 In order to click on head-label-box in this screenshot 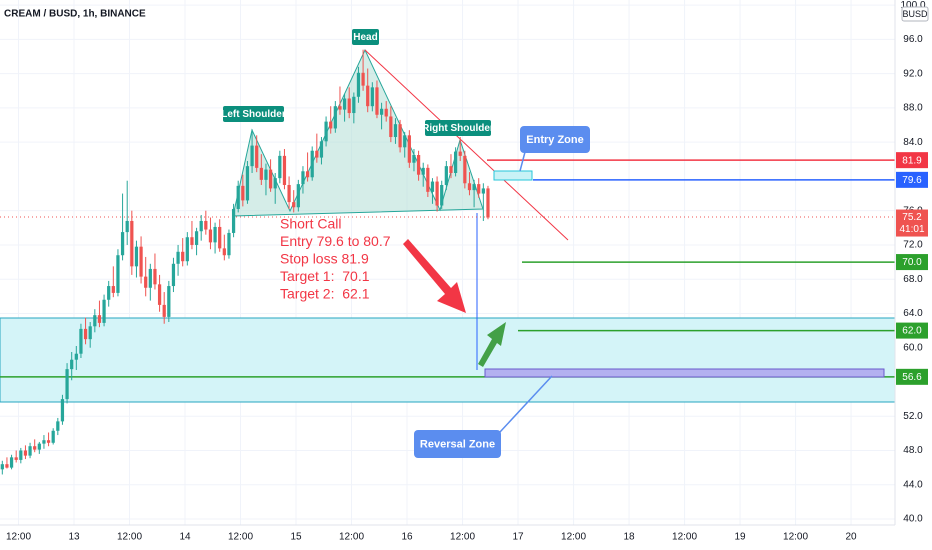, I will do `click(365, 37)`.